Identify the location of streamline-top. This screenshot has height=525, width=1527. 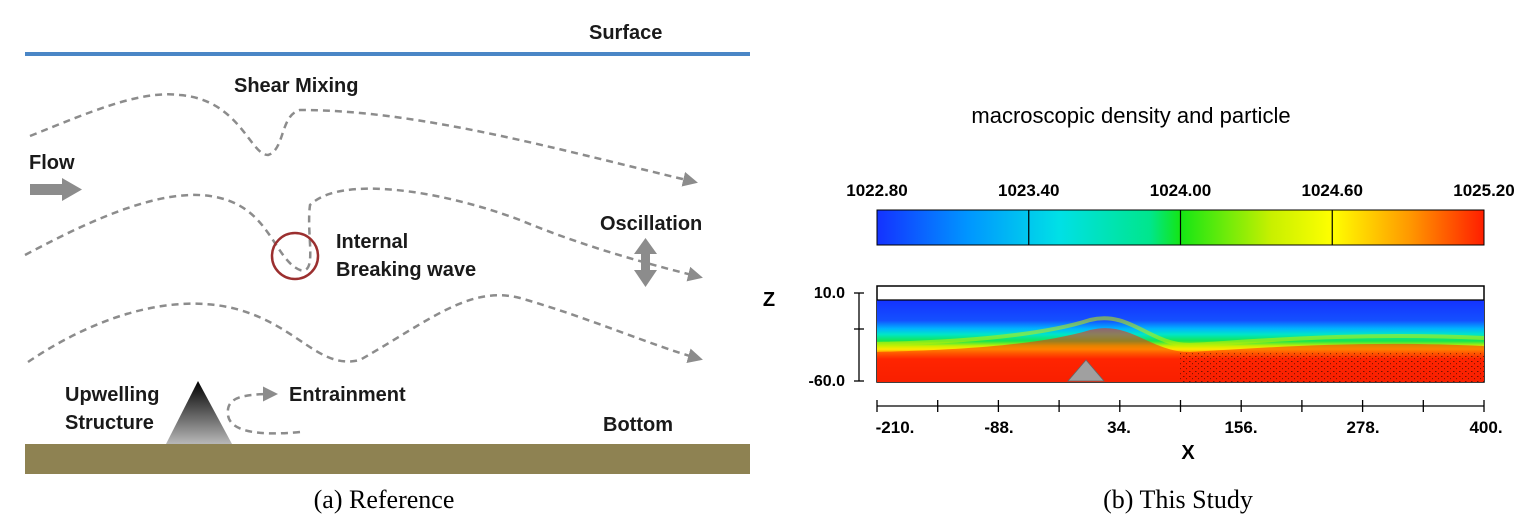
(363, 140).